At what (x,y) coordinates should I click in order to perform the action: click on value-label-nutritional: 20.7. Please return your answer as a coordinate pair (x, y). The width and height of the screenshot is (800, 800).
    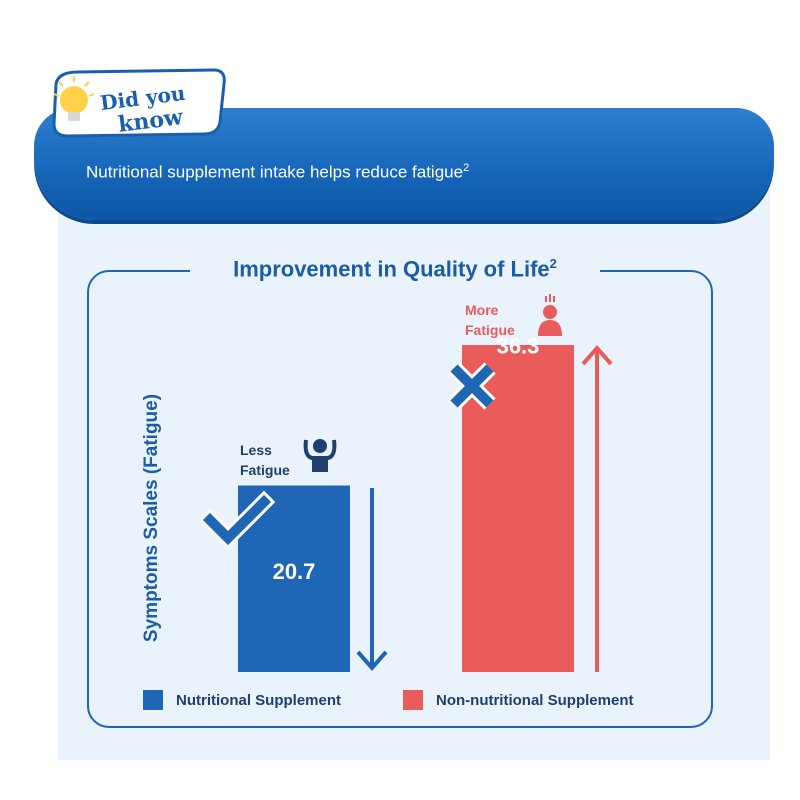
    Looking at the image, I should click on (294, 571).